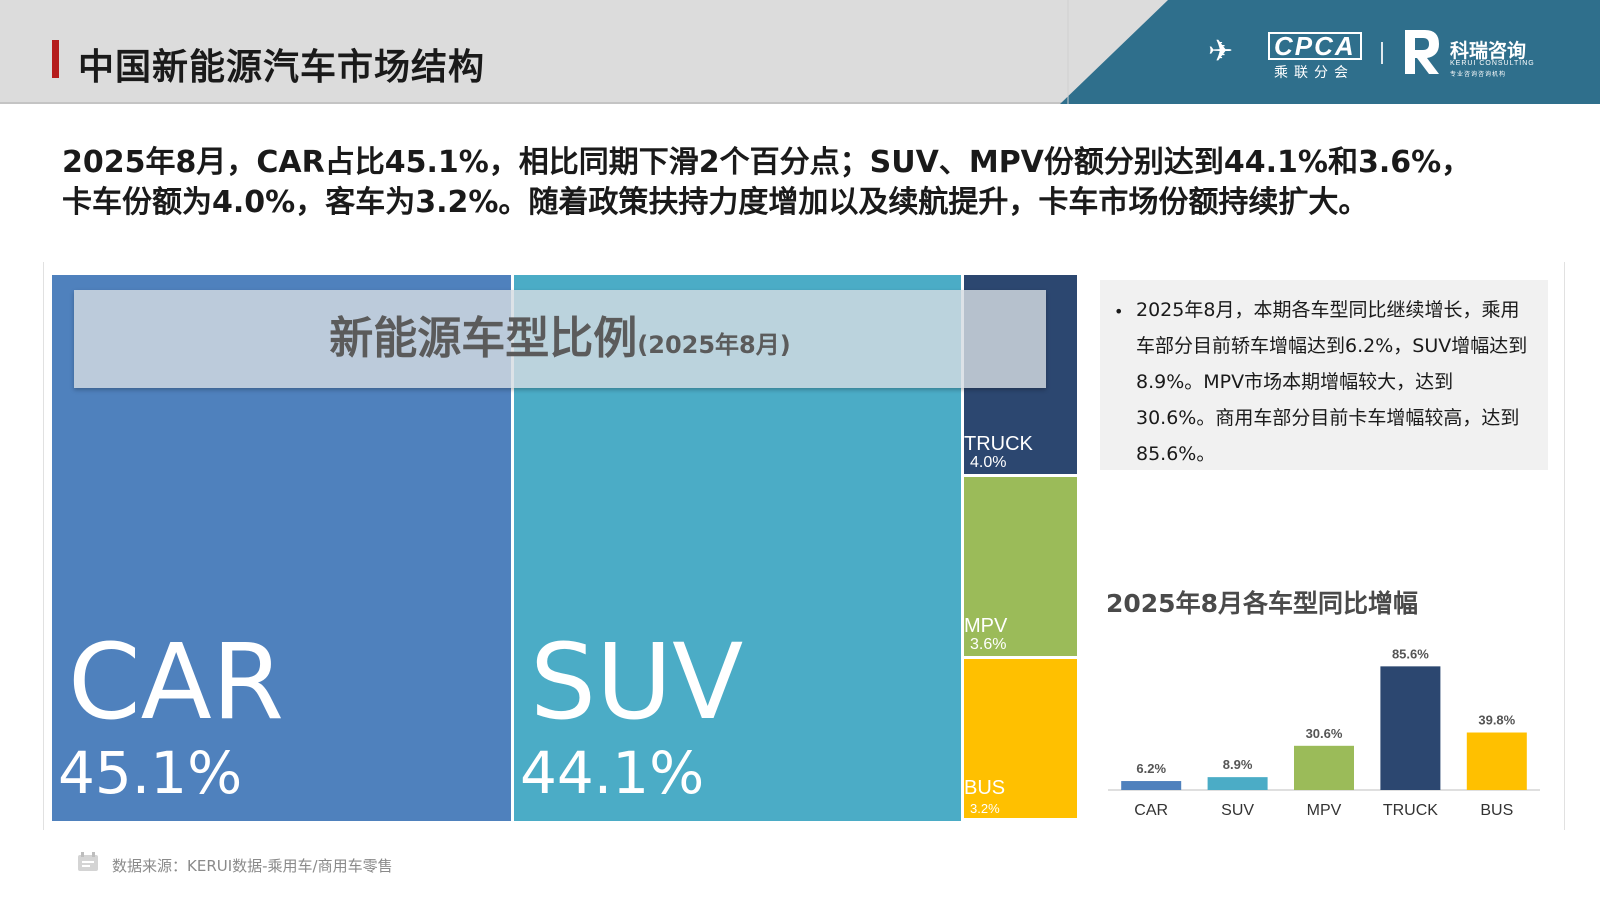 This screenshot has height=900, width=1600. I want to click on kerui-logo-en: KERUI CONSULTING, so click(1492, 63).